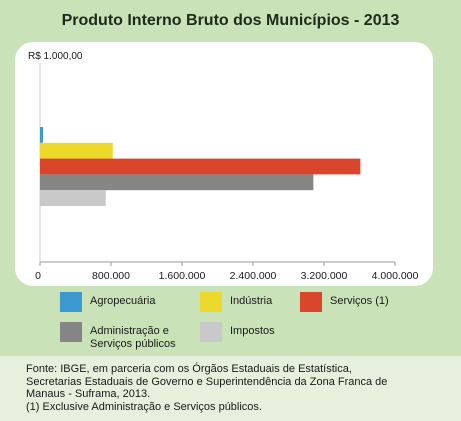 The height and width of the screenshot is (421, 461). Describe the element at coordinates (182, 276) in the screenshot. I see `x-tick-label: 1.600.000` at that location.